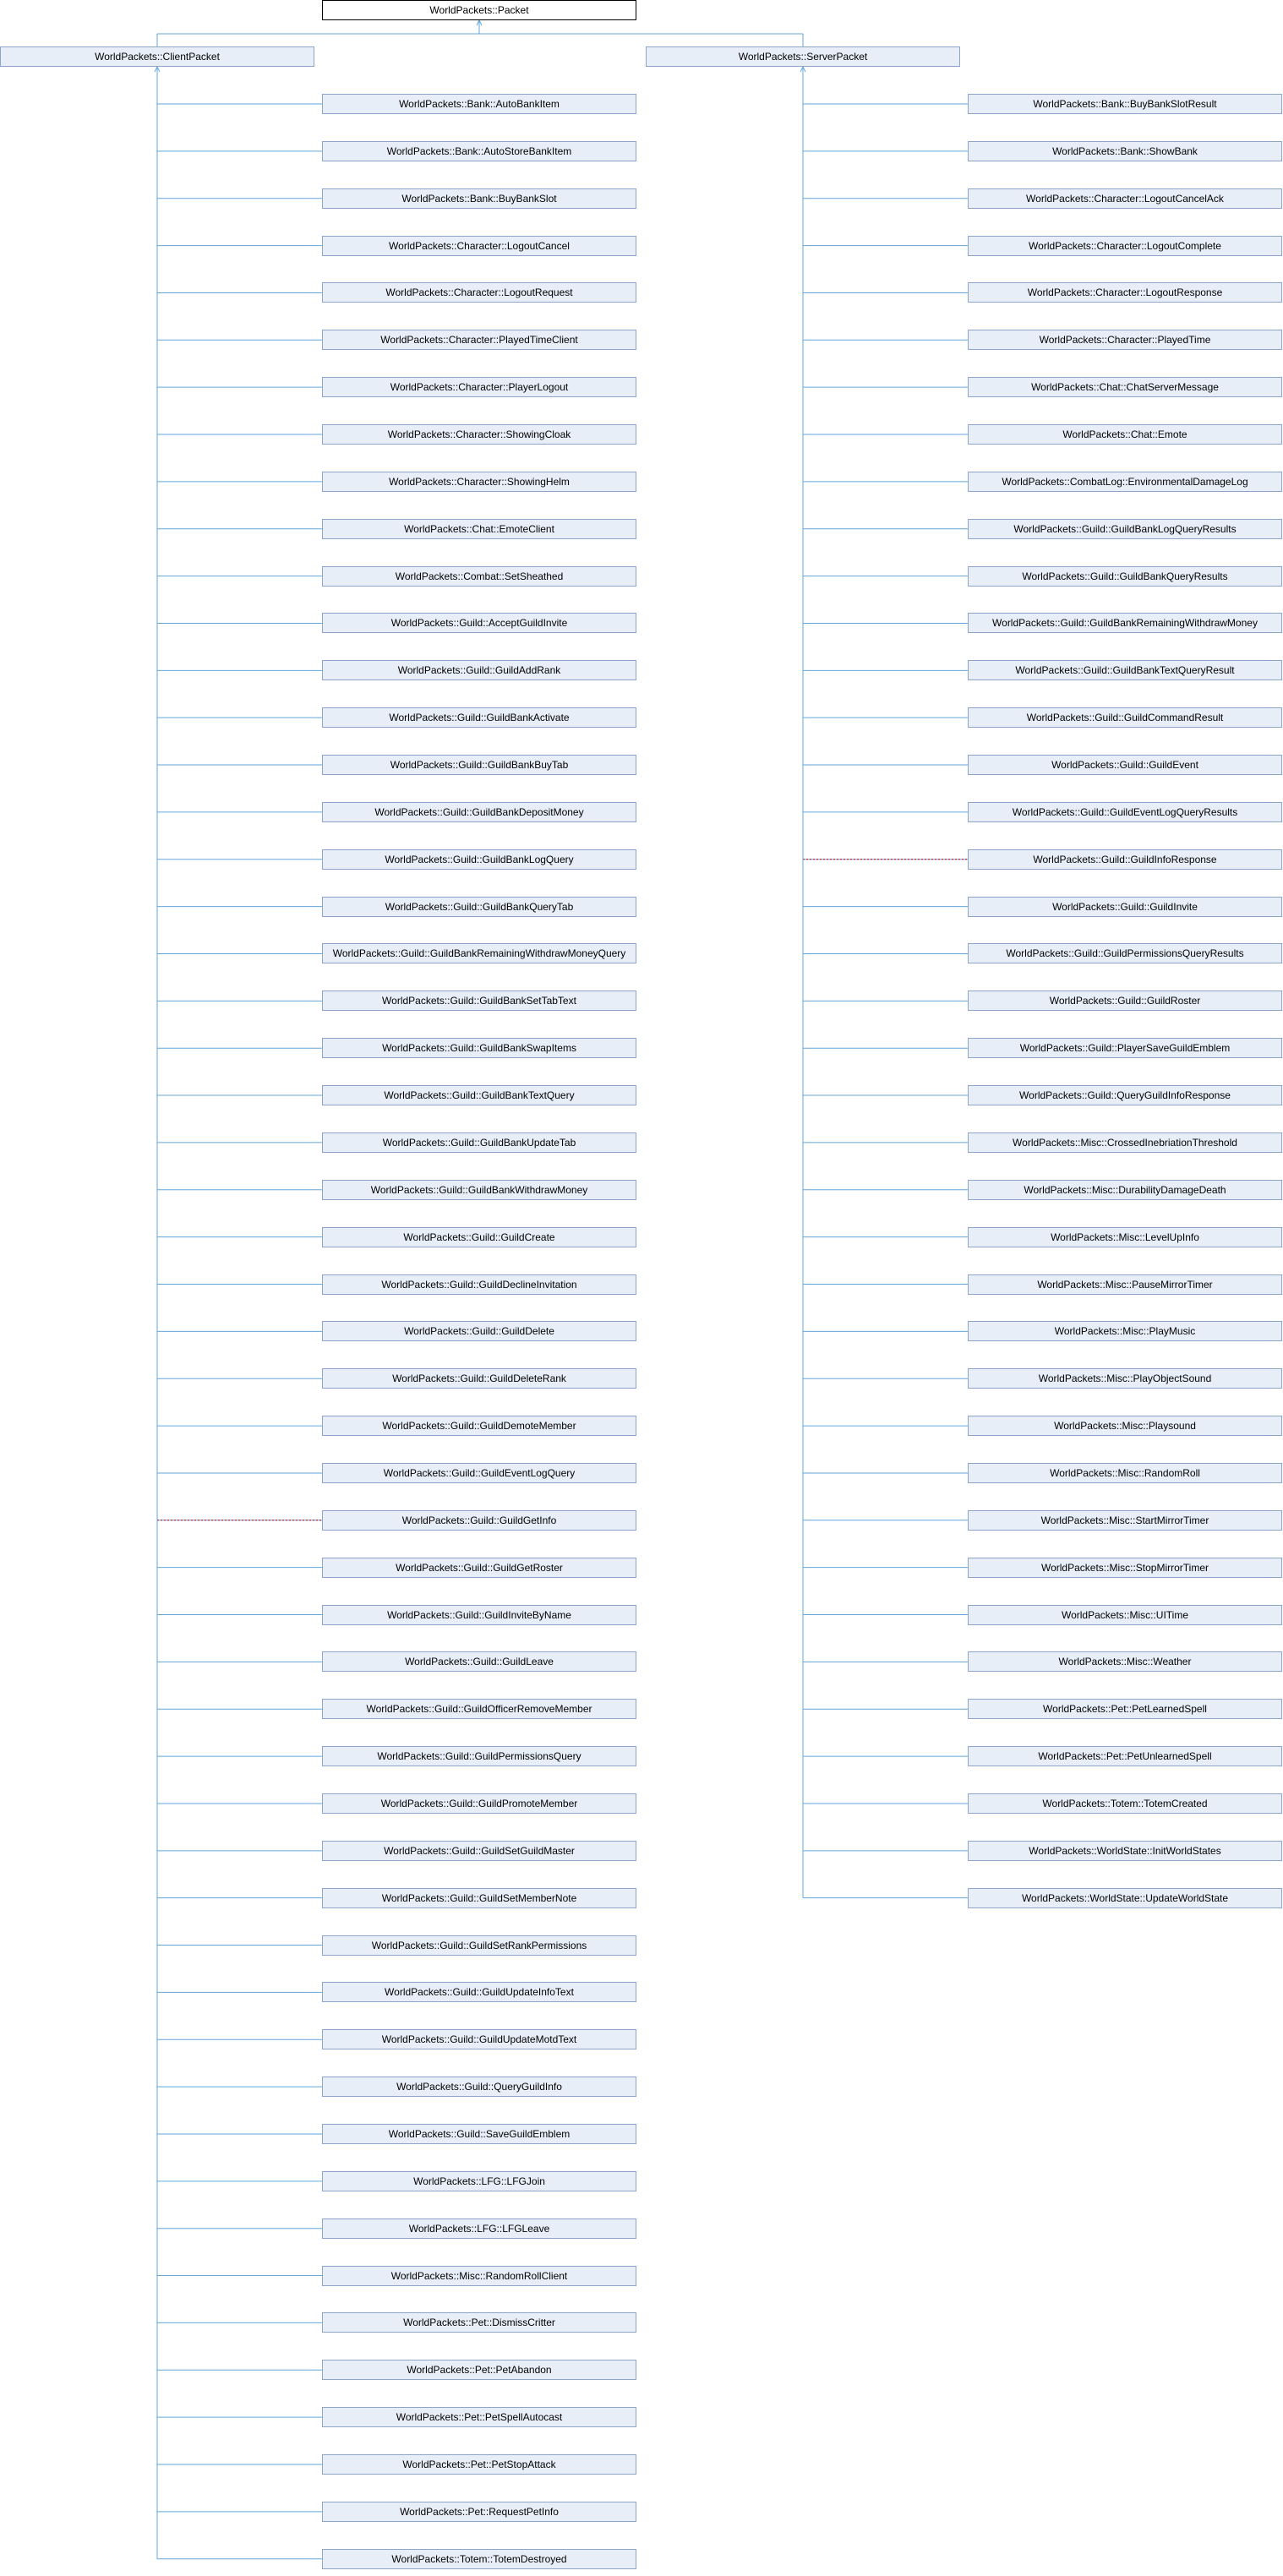 The width and height of the screenshot is (1283, 2576). What do you see at coordinates (479, 906) in the screenshot?
I see `node-class: WorldPackets::Guild::GuildBankQueryTab` at bounding box center [479, 906].